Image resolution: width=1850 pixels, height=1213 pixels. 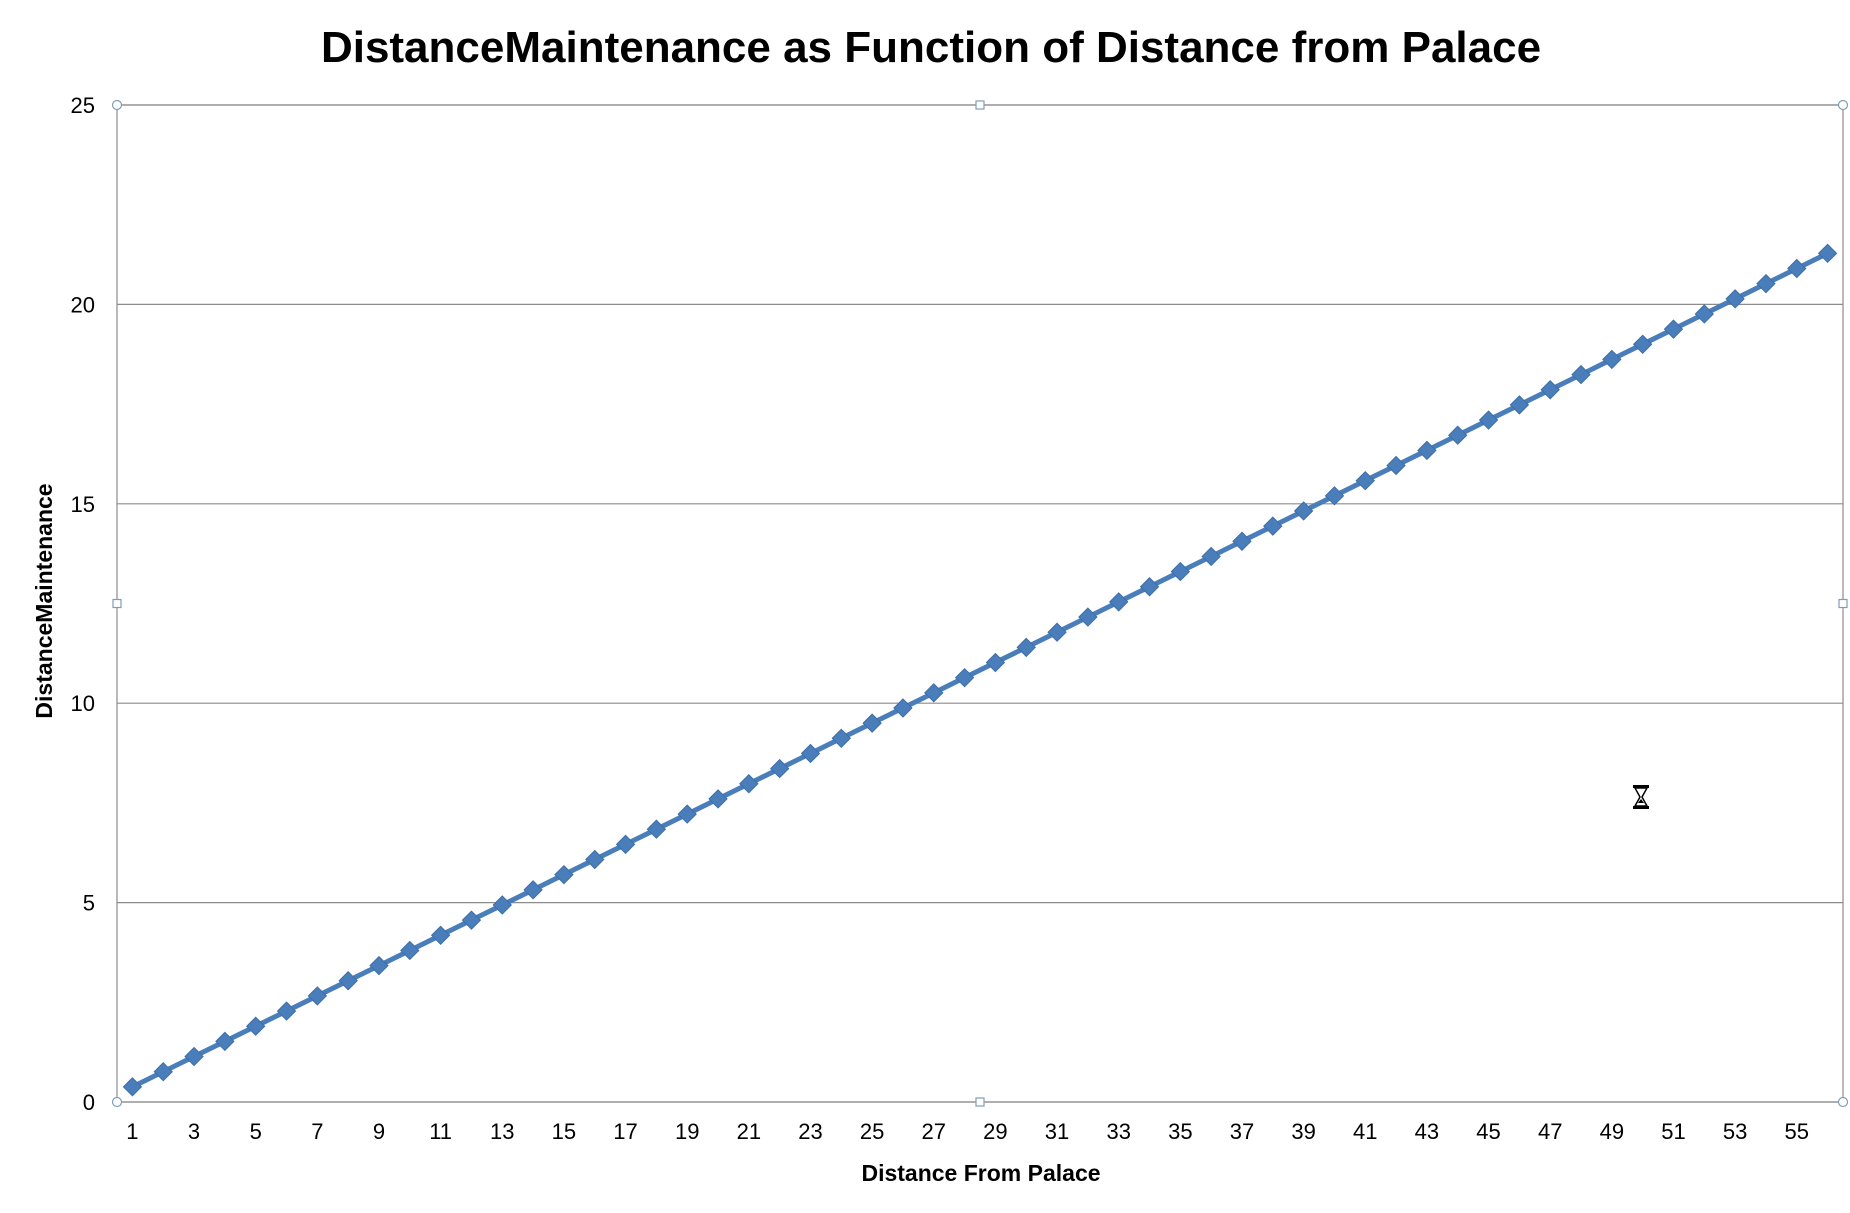 I want to click on x-tick-label: 31, so click(x=1057, y=1131).